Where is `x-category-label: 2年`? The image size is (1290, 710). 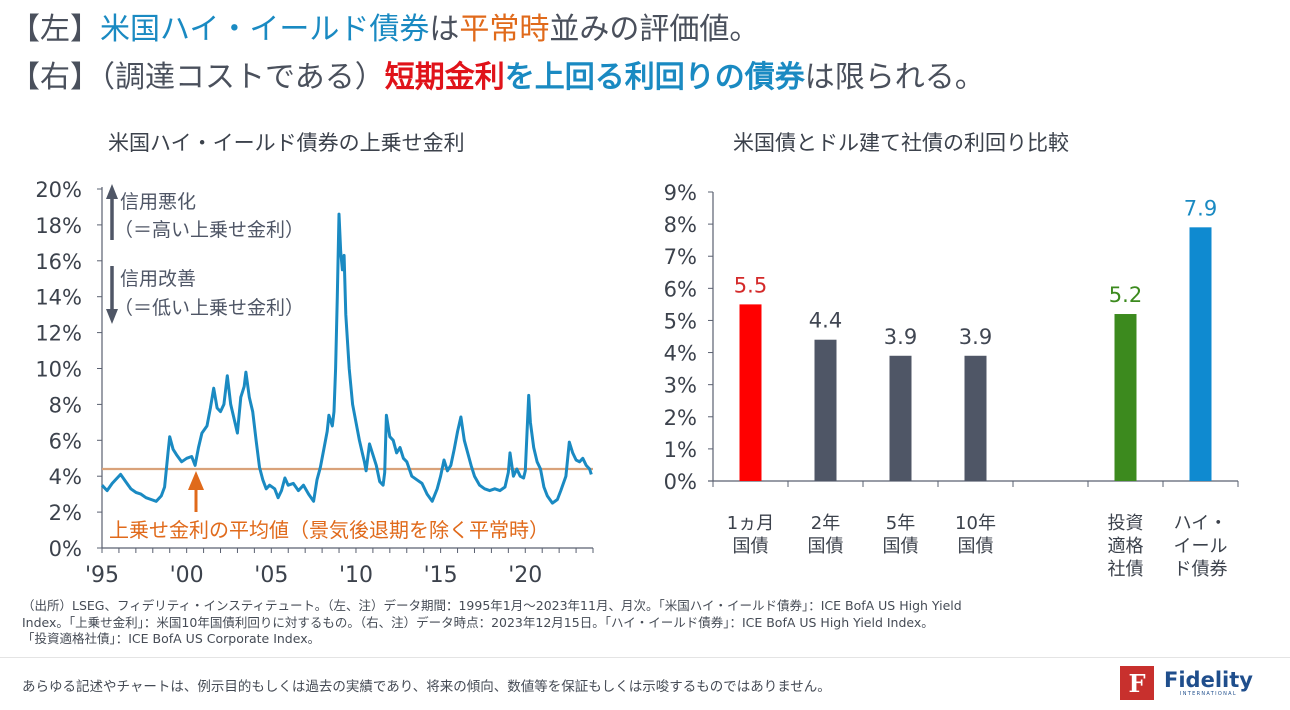
x-category-label: 2年 is located at coordinates (825, 523).